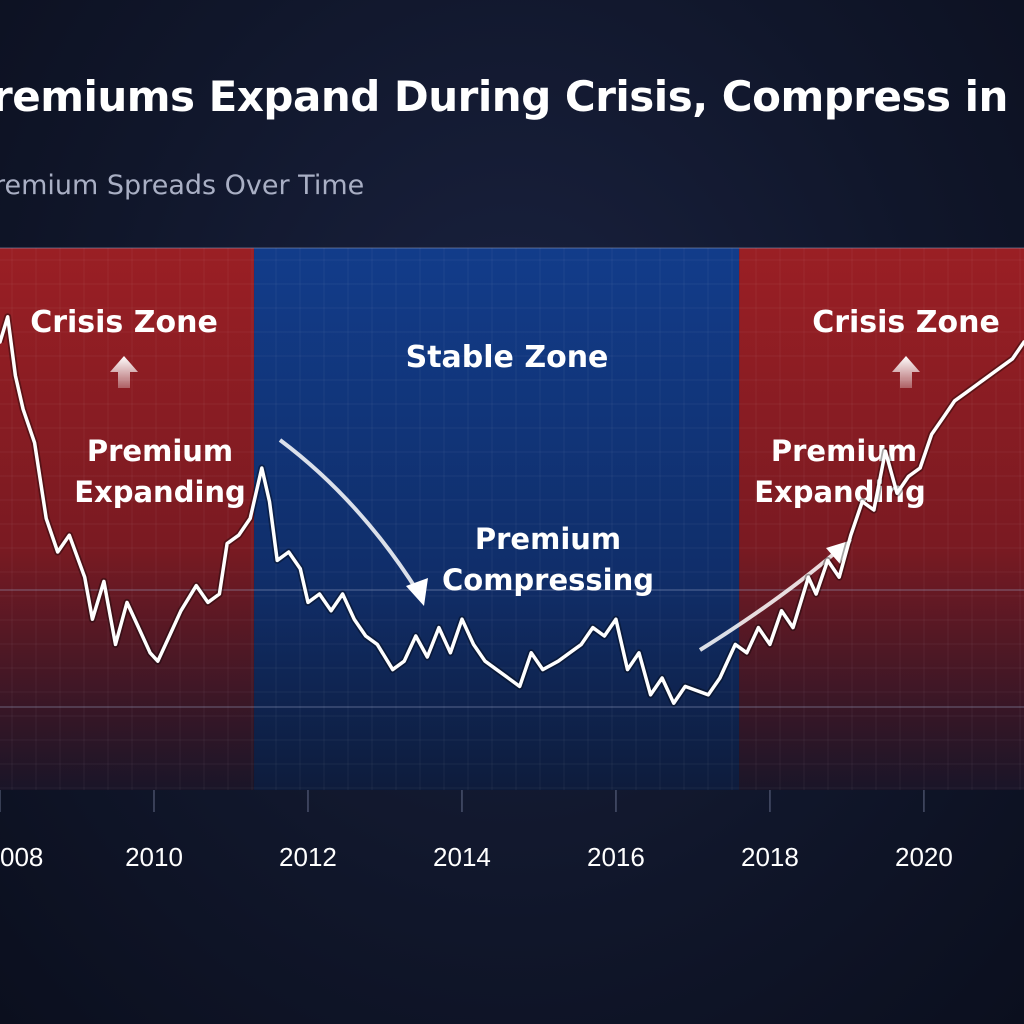 Image resolution: width=1024 pixels, height=1024 pixels. What do you see at coordinates (182, 185) in the screenshot?
I see `chart-subtitle: remium Spreads Over Time` at bounding box center [182, 185].